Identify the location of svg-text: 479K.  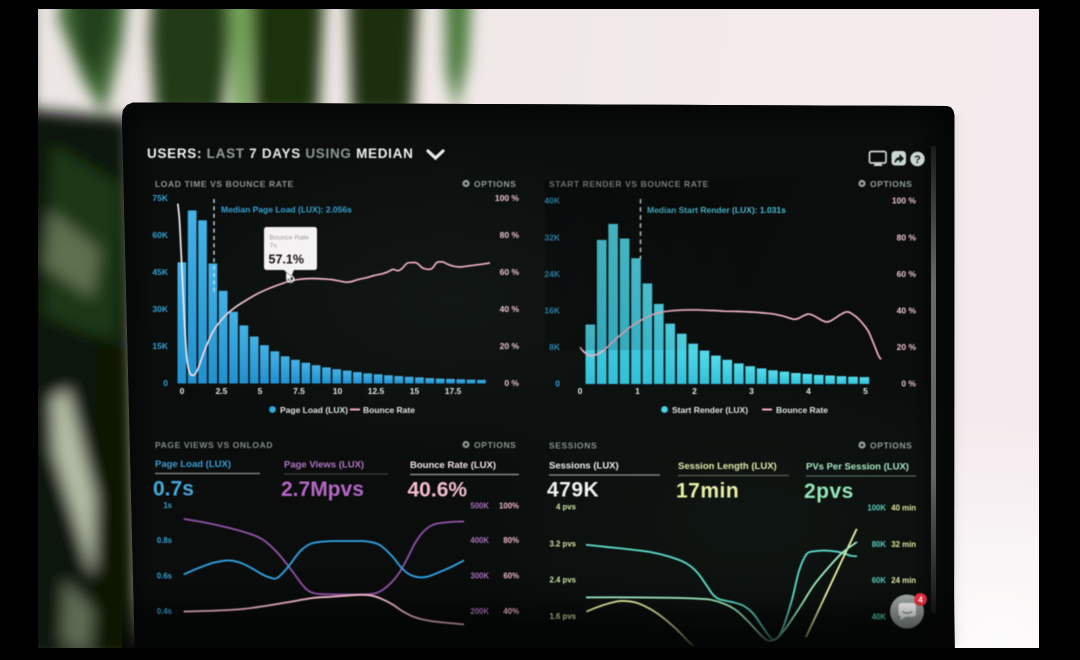
(573, 490).